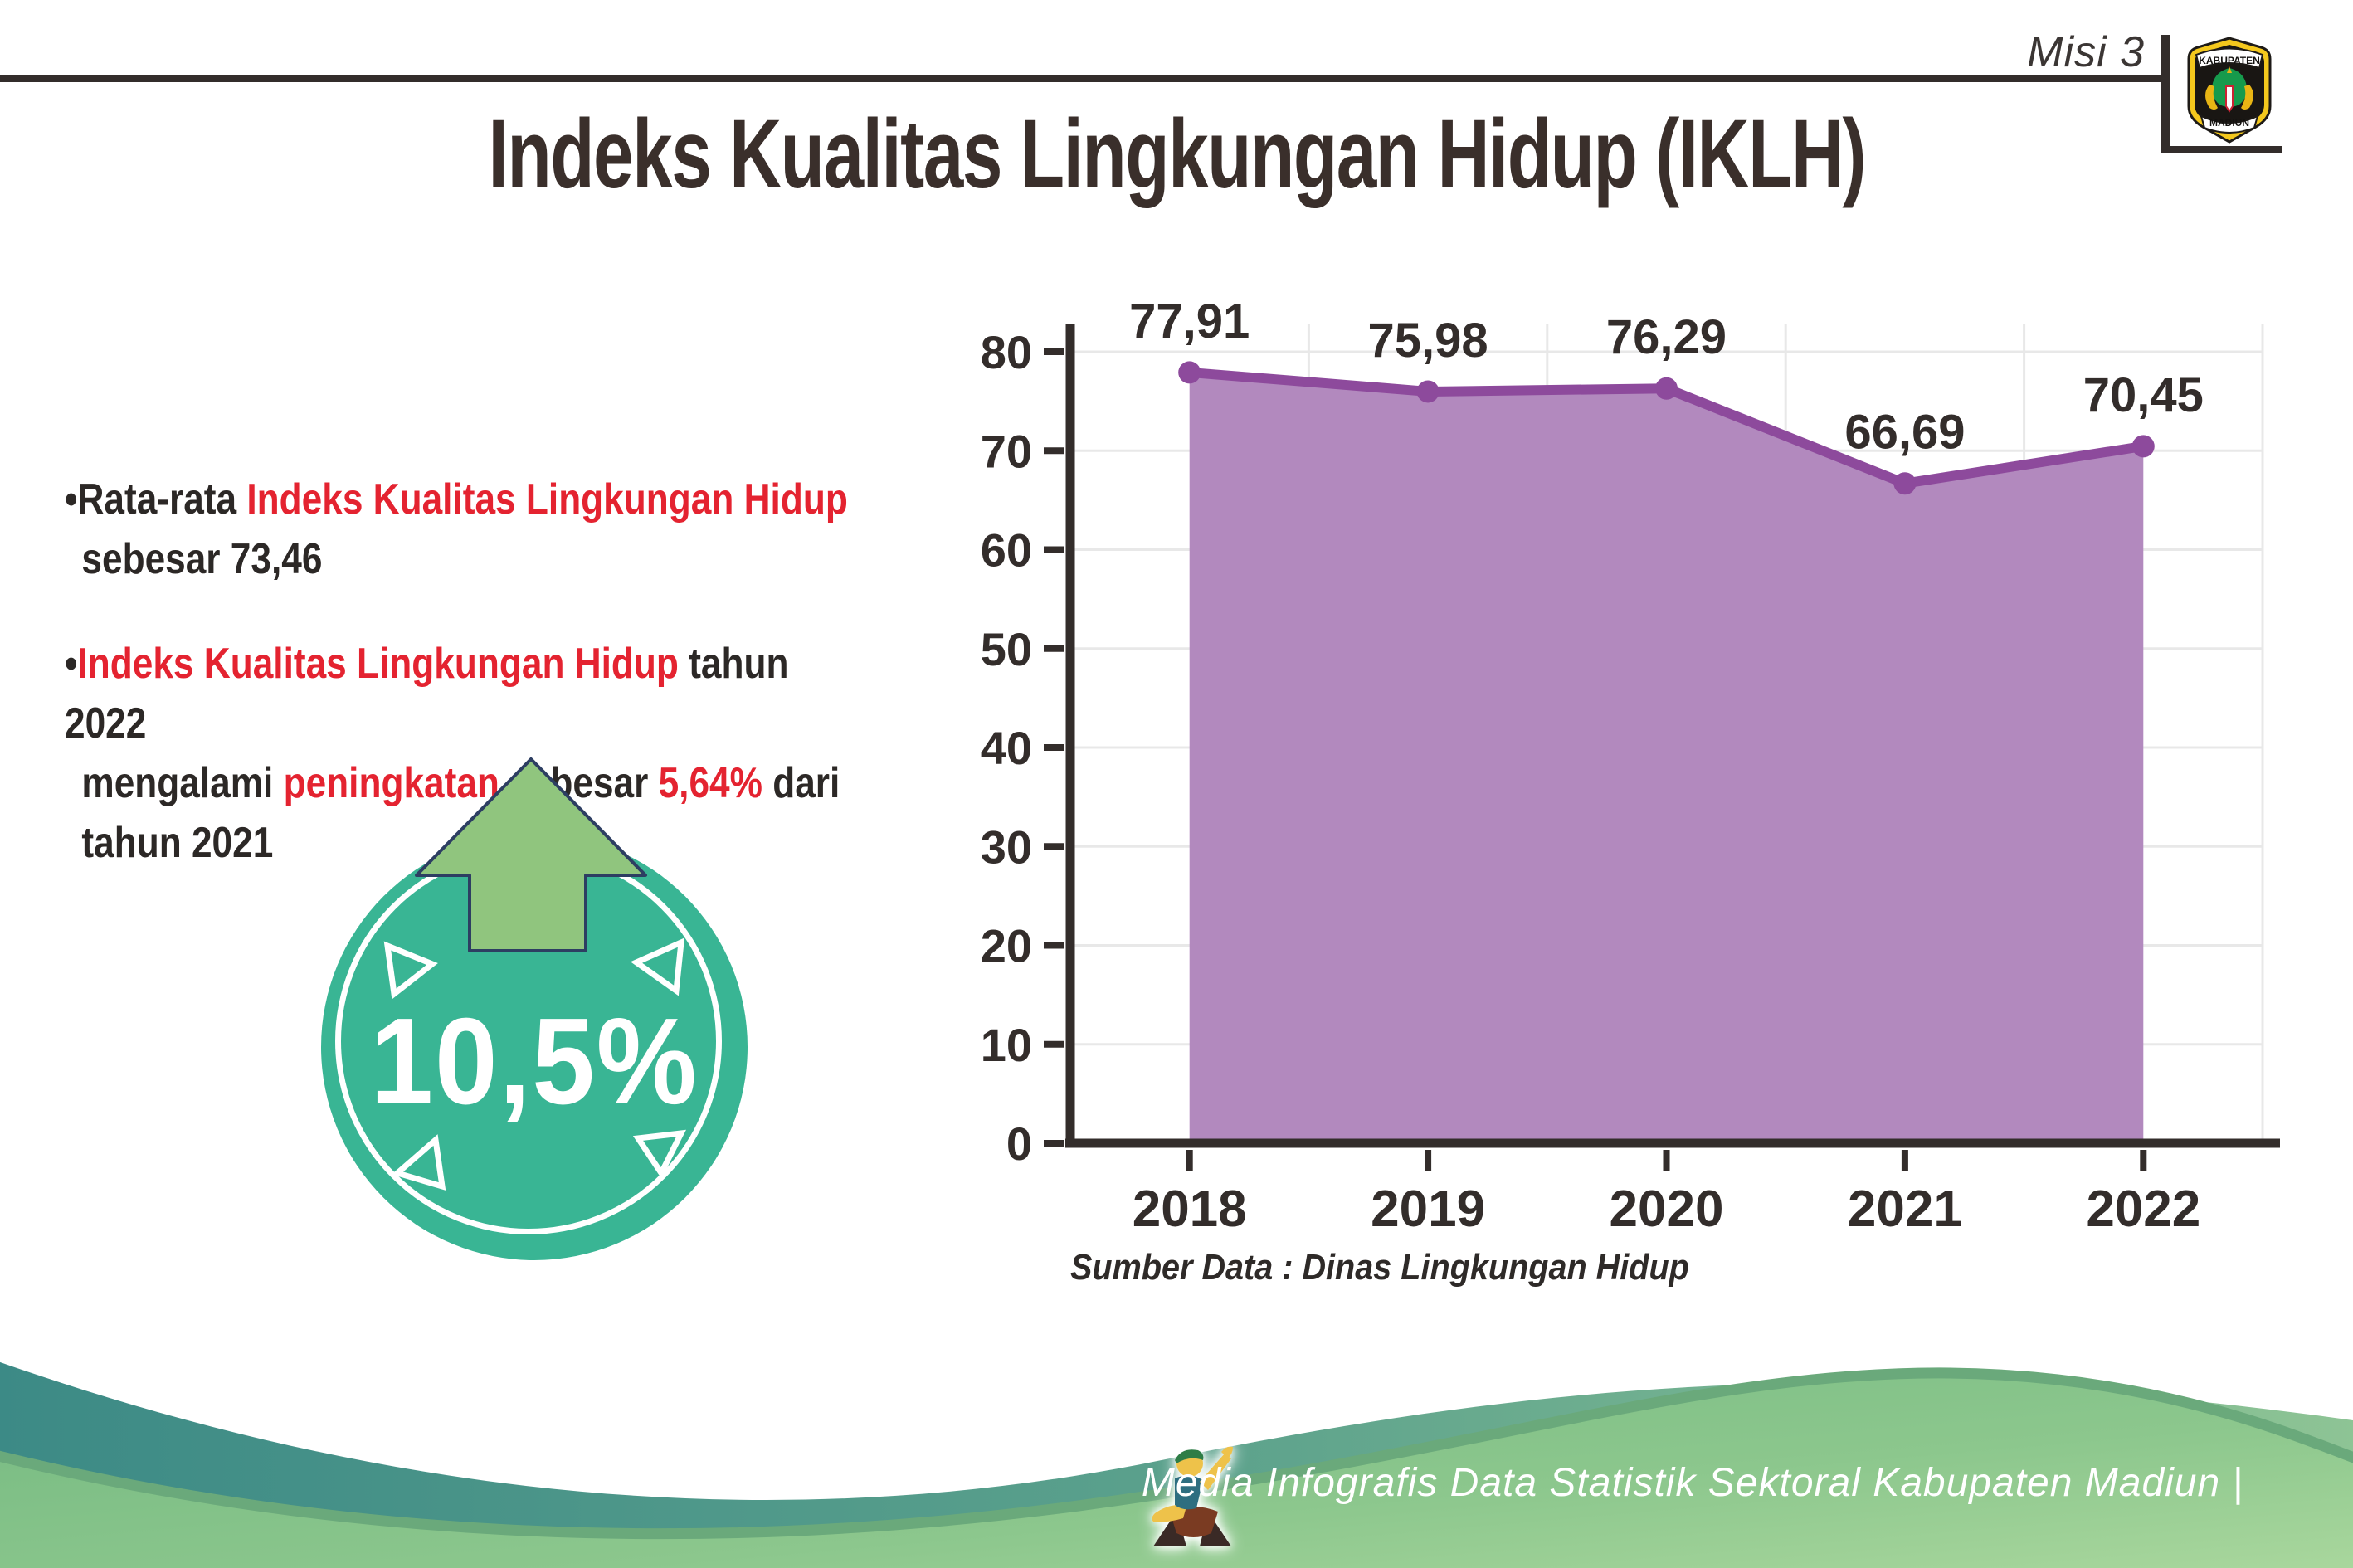 Image resolution: width=2353 pixels, height=1568 pixels. Describe the element at coordinates (2229, 123) in the screenshot. I see `svg-text: MADIUN` at that location.